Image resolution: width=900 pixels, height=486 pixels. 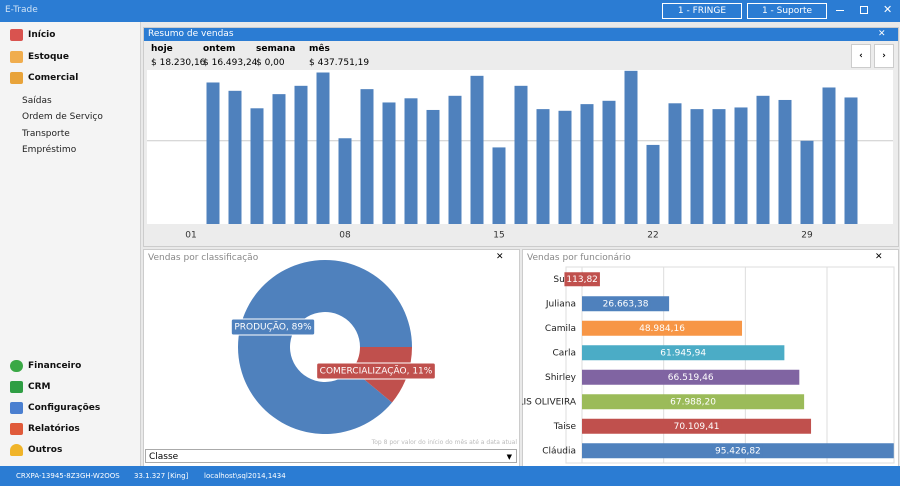 I want to click on menu-item: Financeiro, so click(x=55, y=366).